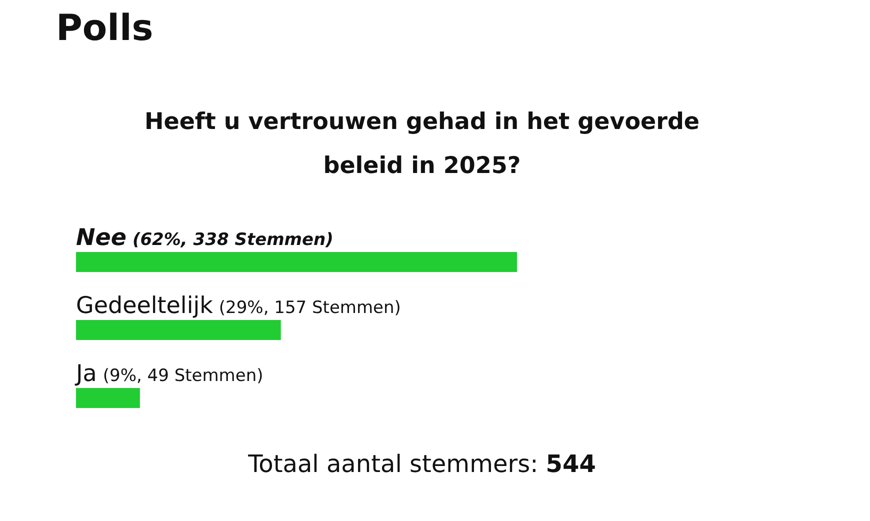 The width and height of the screenshot is (870, 521). Describe the element at coordinates (105, 28) in the screenshot. I see `chart-title: Polls` at that location.